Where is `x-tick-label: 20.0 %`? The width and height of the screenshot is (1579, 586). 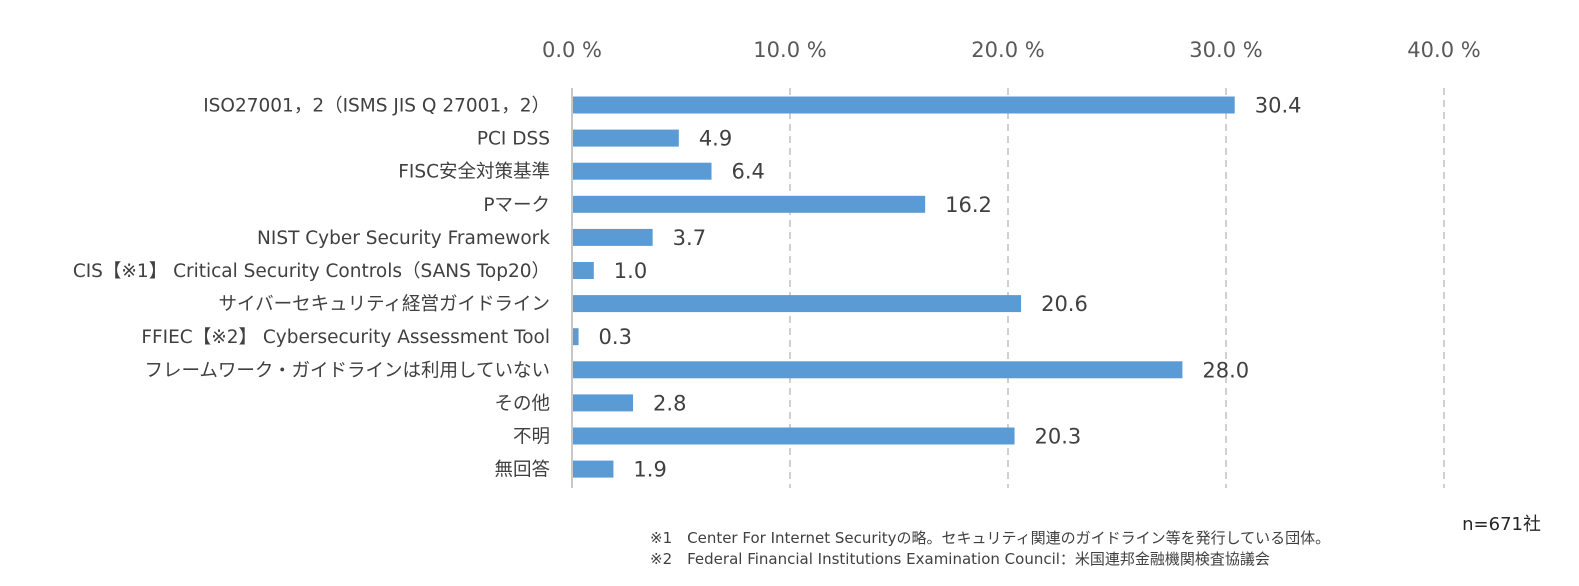 x-tick-label: 20.0 % is located at coordinates (1007, 50).